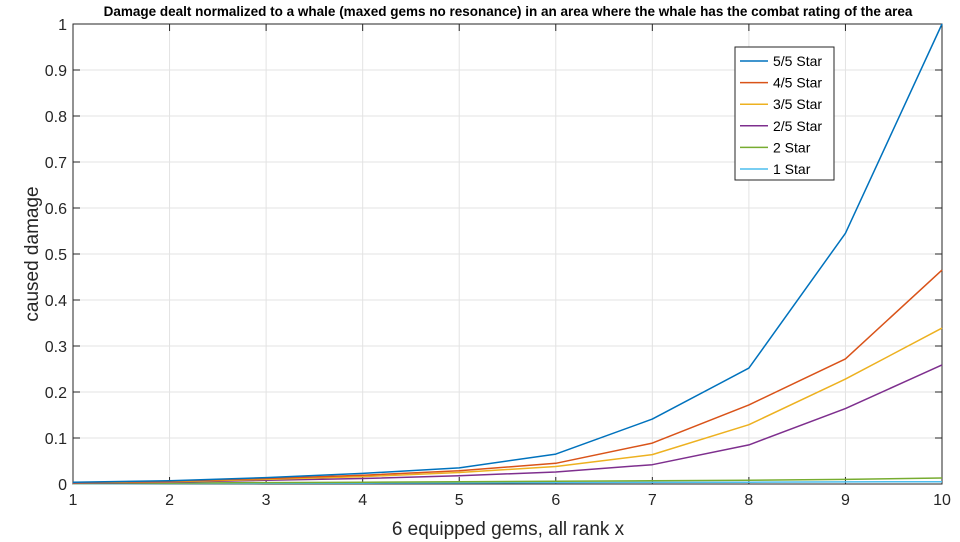  What do you see at coordinates (508, 529) in the screenshot?
I see `x-axis-label: 6 equipped gems, all rank x` at bounding box center [508, 529].